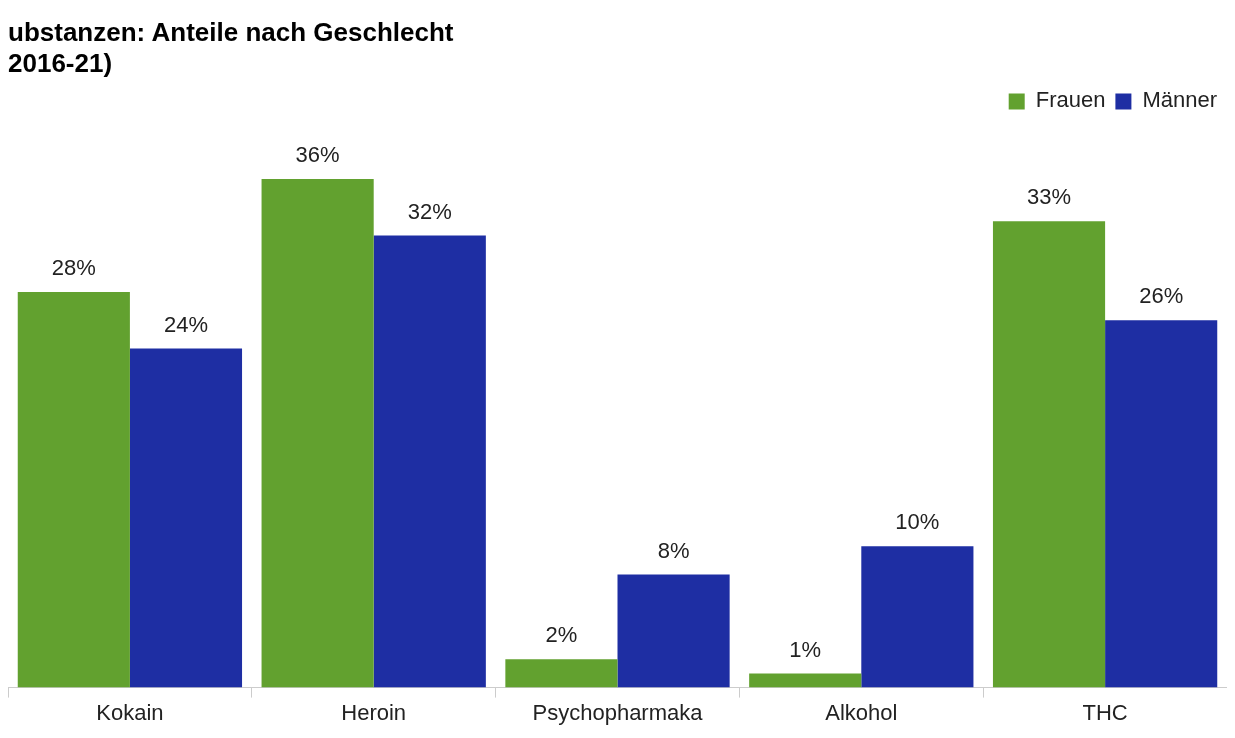  I want to click on data-label: 2%, so click(561, 635).